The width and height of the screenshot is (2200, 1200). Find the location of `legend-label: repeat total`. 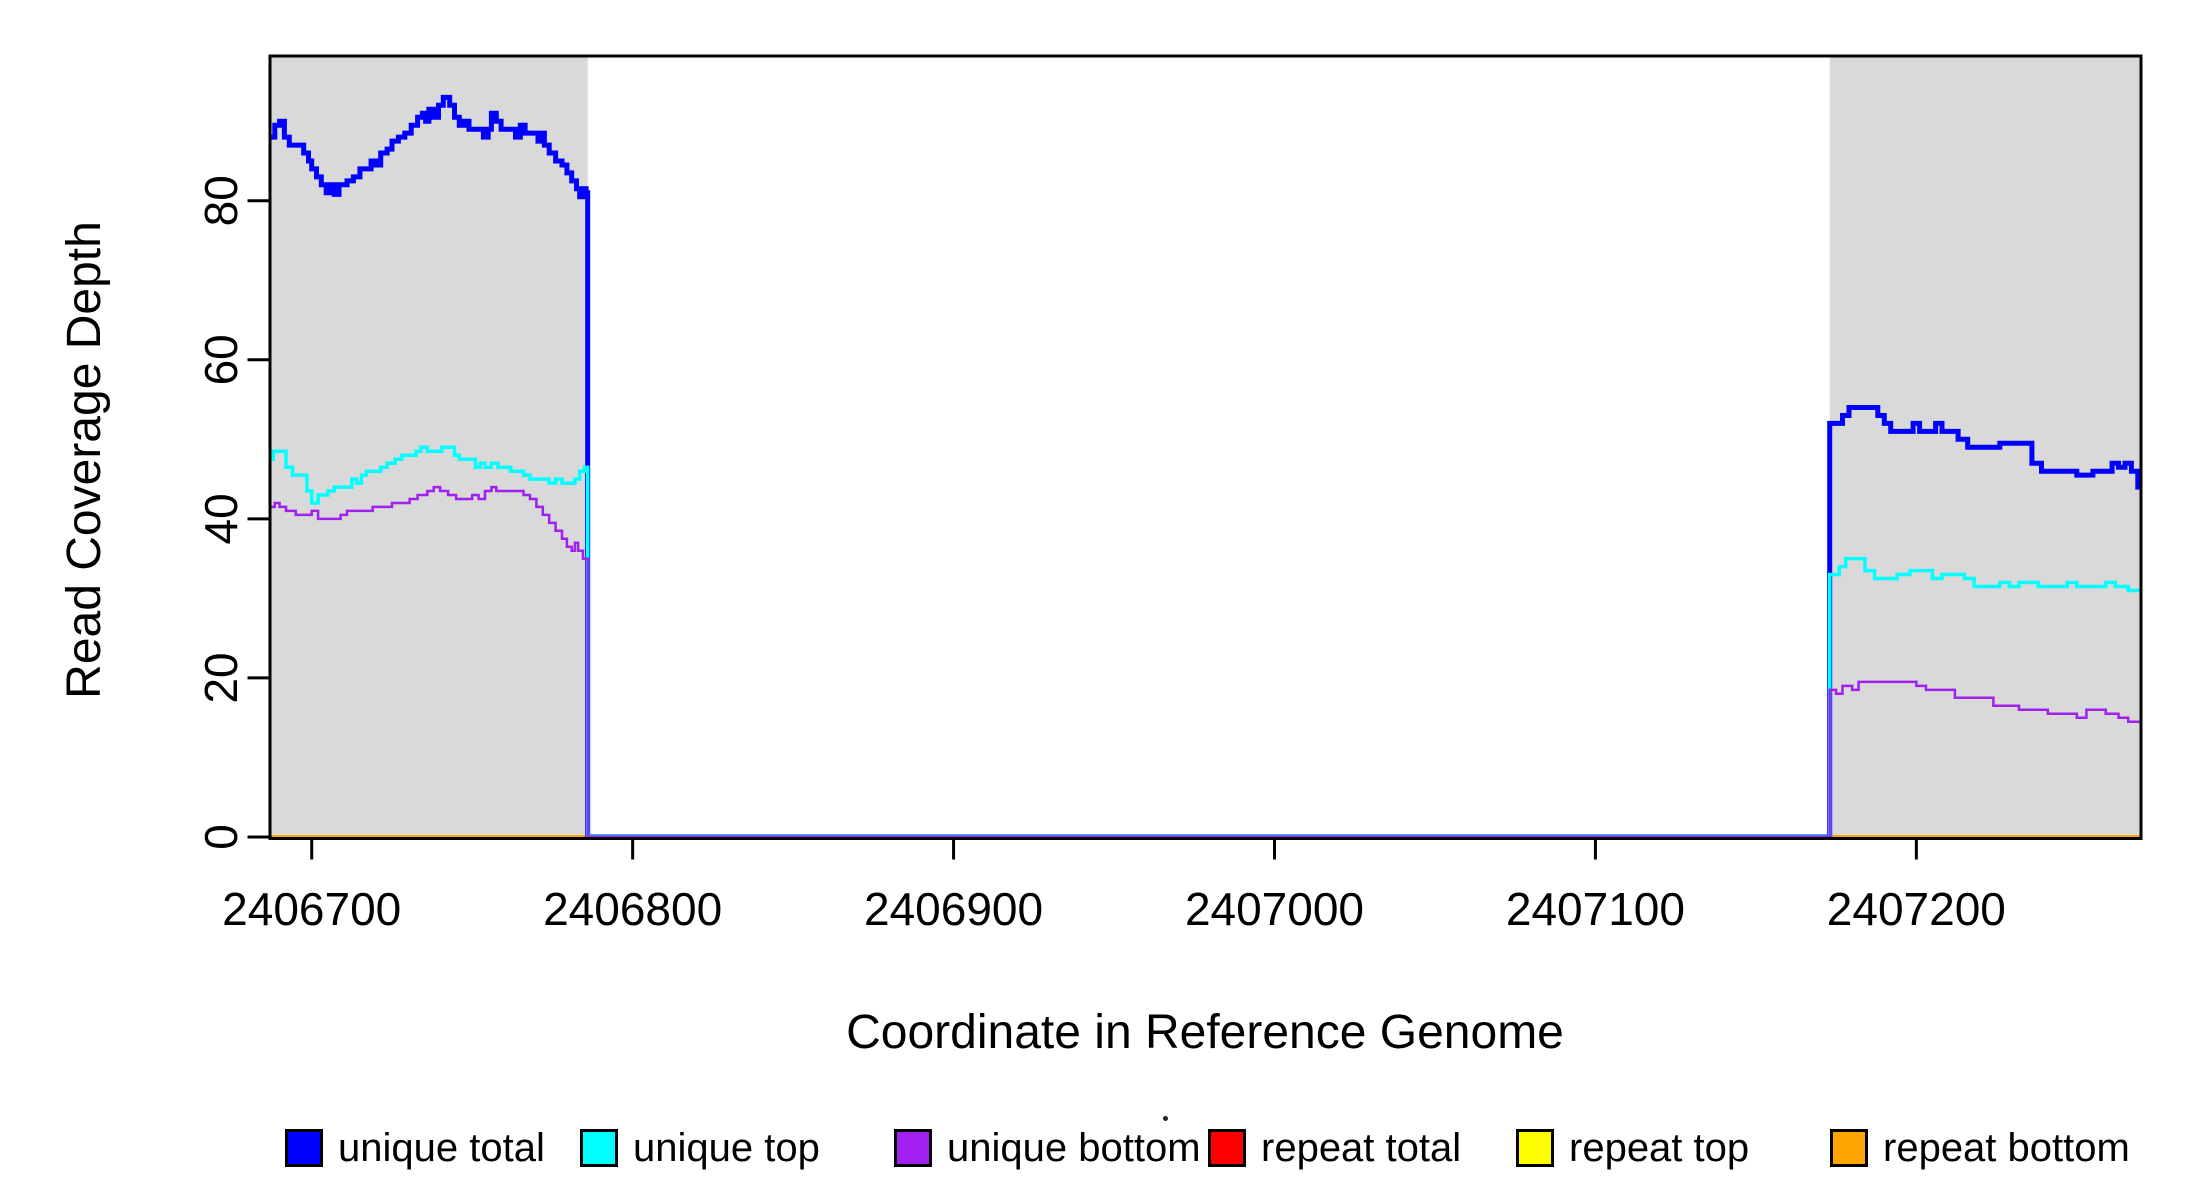

legend-label: repeat total is located at coordinates (1361, 1147).